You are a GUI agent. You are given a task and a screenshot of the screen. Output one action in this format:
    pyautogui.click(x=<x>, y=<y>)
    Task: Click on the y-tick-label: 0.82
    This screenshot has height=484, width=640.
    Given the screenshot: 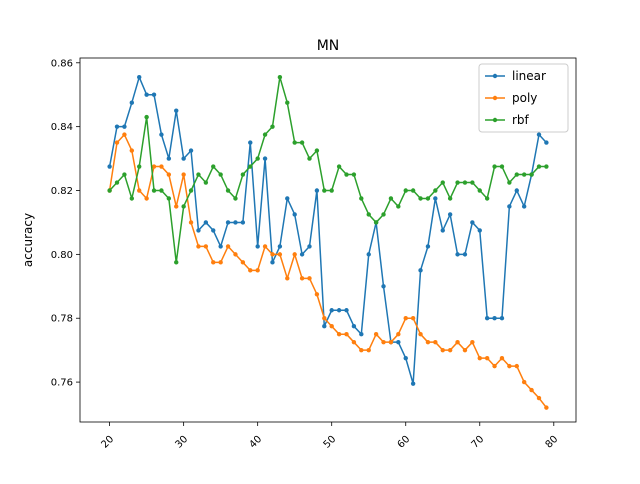 What is the action you would take?
    pyautogui.click(x=62, y=191)
    